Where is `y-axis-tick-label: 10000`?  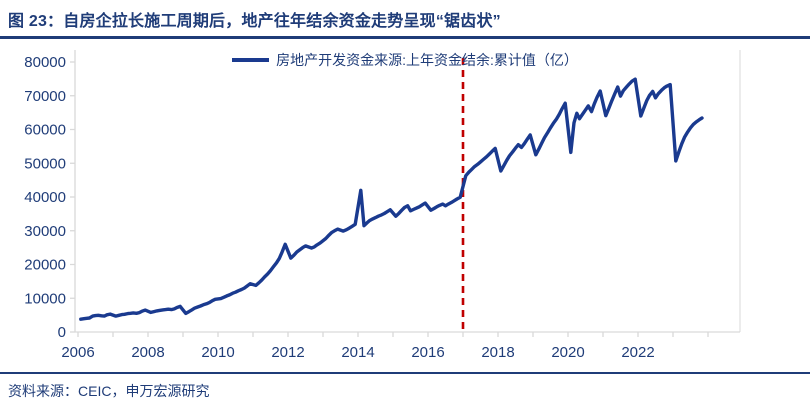
y-axis-tick-label: 10000 is located at coordinates (45, 298).